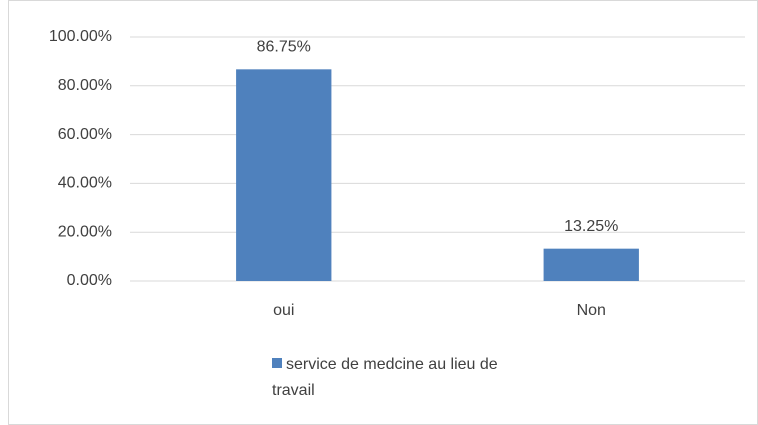 Image resolution: width=758 pixels, height=425 pixels. I want to click on x-tick-label: Non, so click(591, 310).